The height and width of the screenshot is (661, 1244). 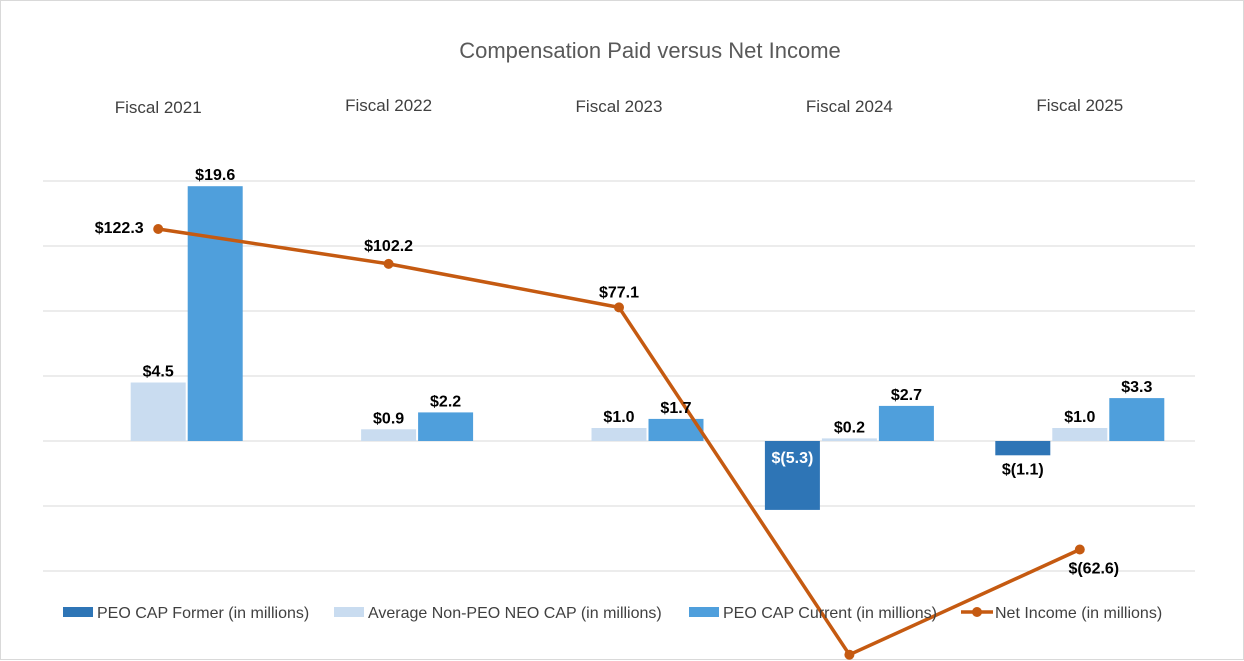 I want to click on bar-data-label: $2.2, so click(x=445, y=401).